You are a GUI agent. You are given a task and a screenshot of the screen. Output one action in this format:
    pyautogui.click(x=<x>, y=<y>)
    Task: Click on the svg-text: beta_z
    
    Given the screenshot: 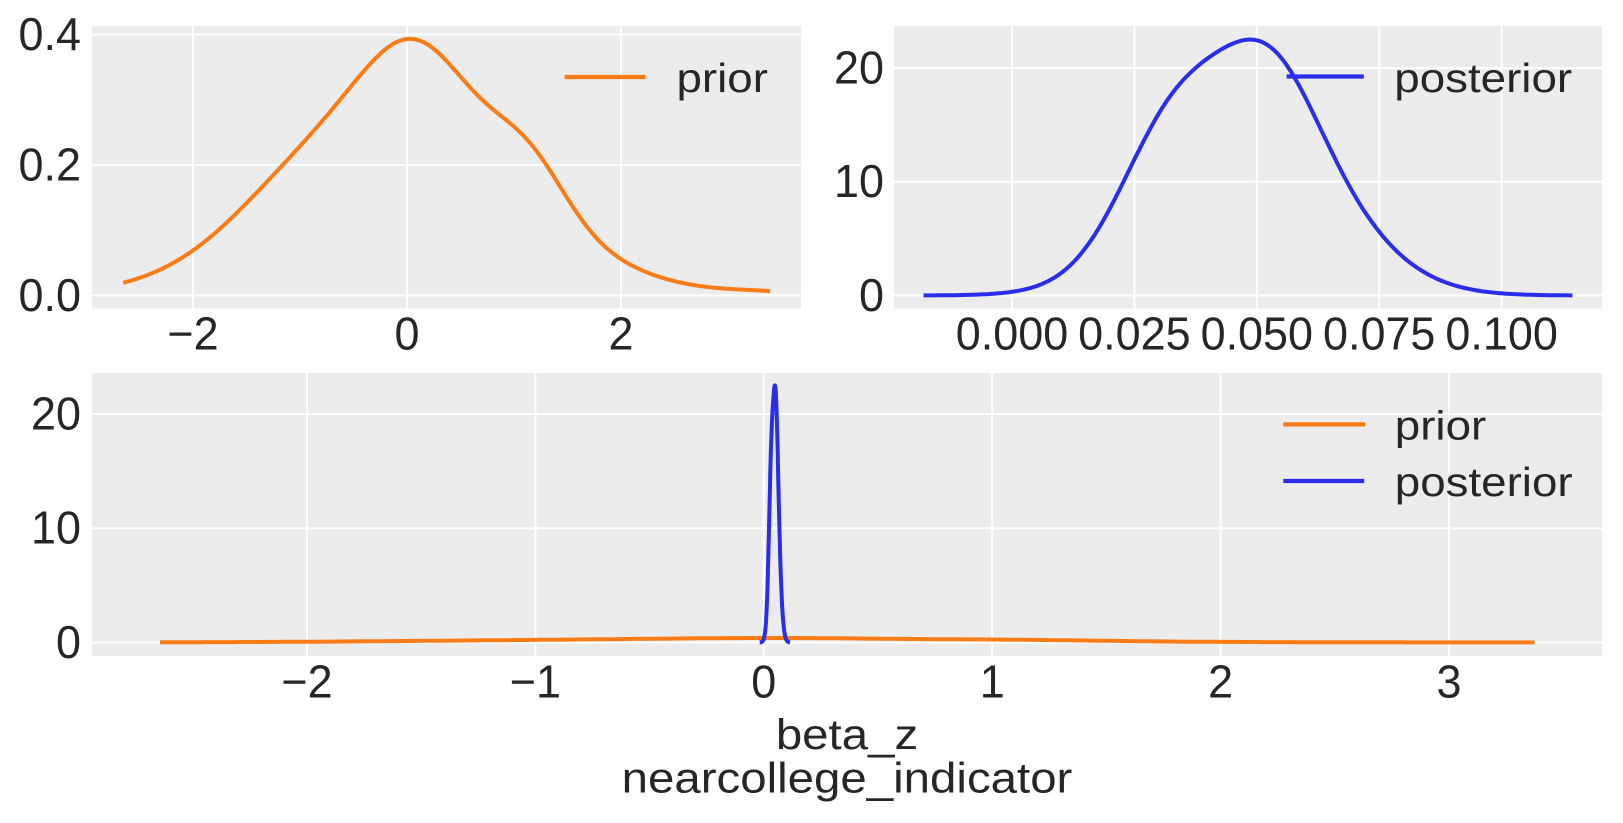 What is the action you would take?
    pyautogui.click(x=847, y=734)
    